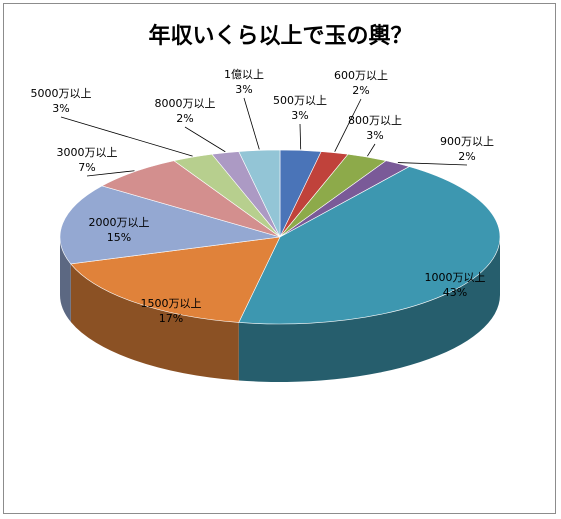 The image size is (561, 519). What do you see at coordinates (375, 120) in the screenshot?
I see `slice-label-2: 800万以上` at bounding box center [375, 120].